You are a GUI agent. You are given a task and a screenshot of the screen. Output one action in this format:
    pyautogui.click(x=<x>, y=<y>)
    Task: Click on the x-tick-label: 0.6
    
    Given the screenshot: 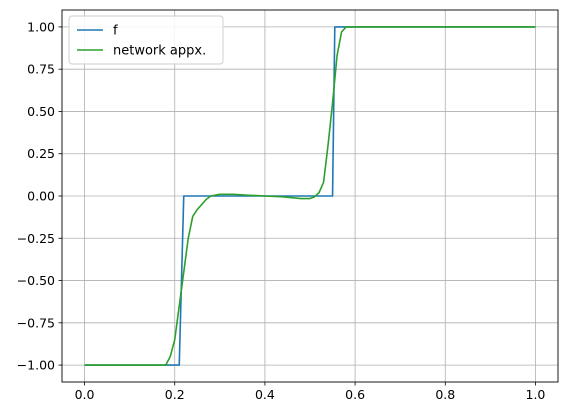 What is the action you would take?
    pyautogui.click(x=355, y=394)
    